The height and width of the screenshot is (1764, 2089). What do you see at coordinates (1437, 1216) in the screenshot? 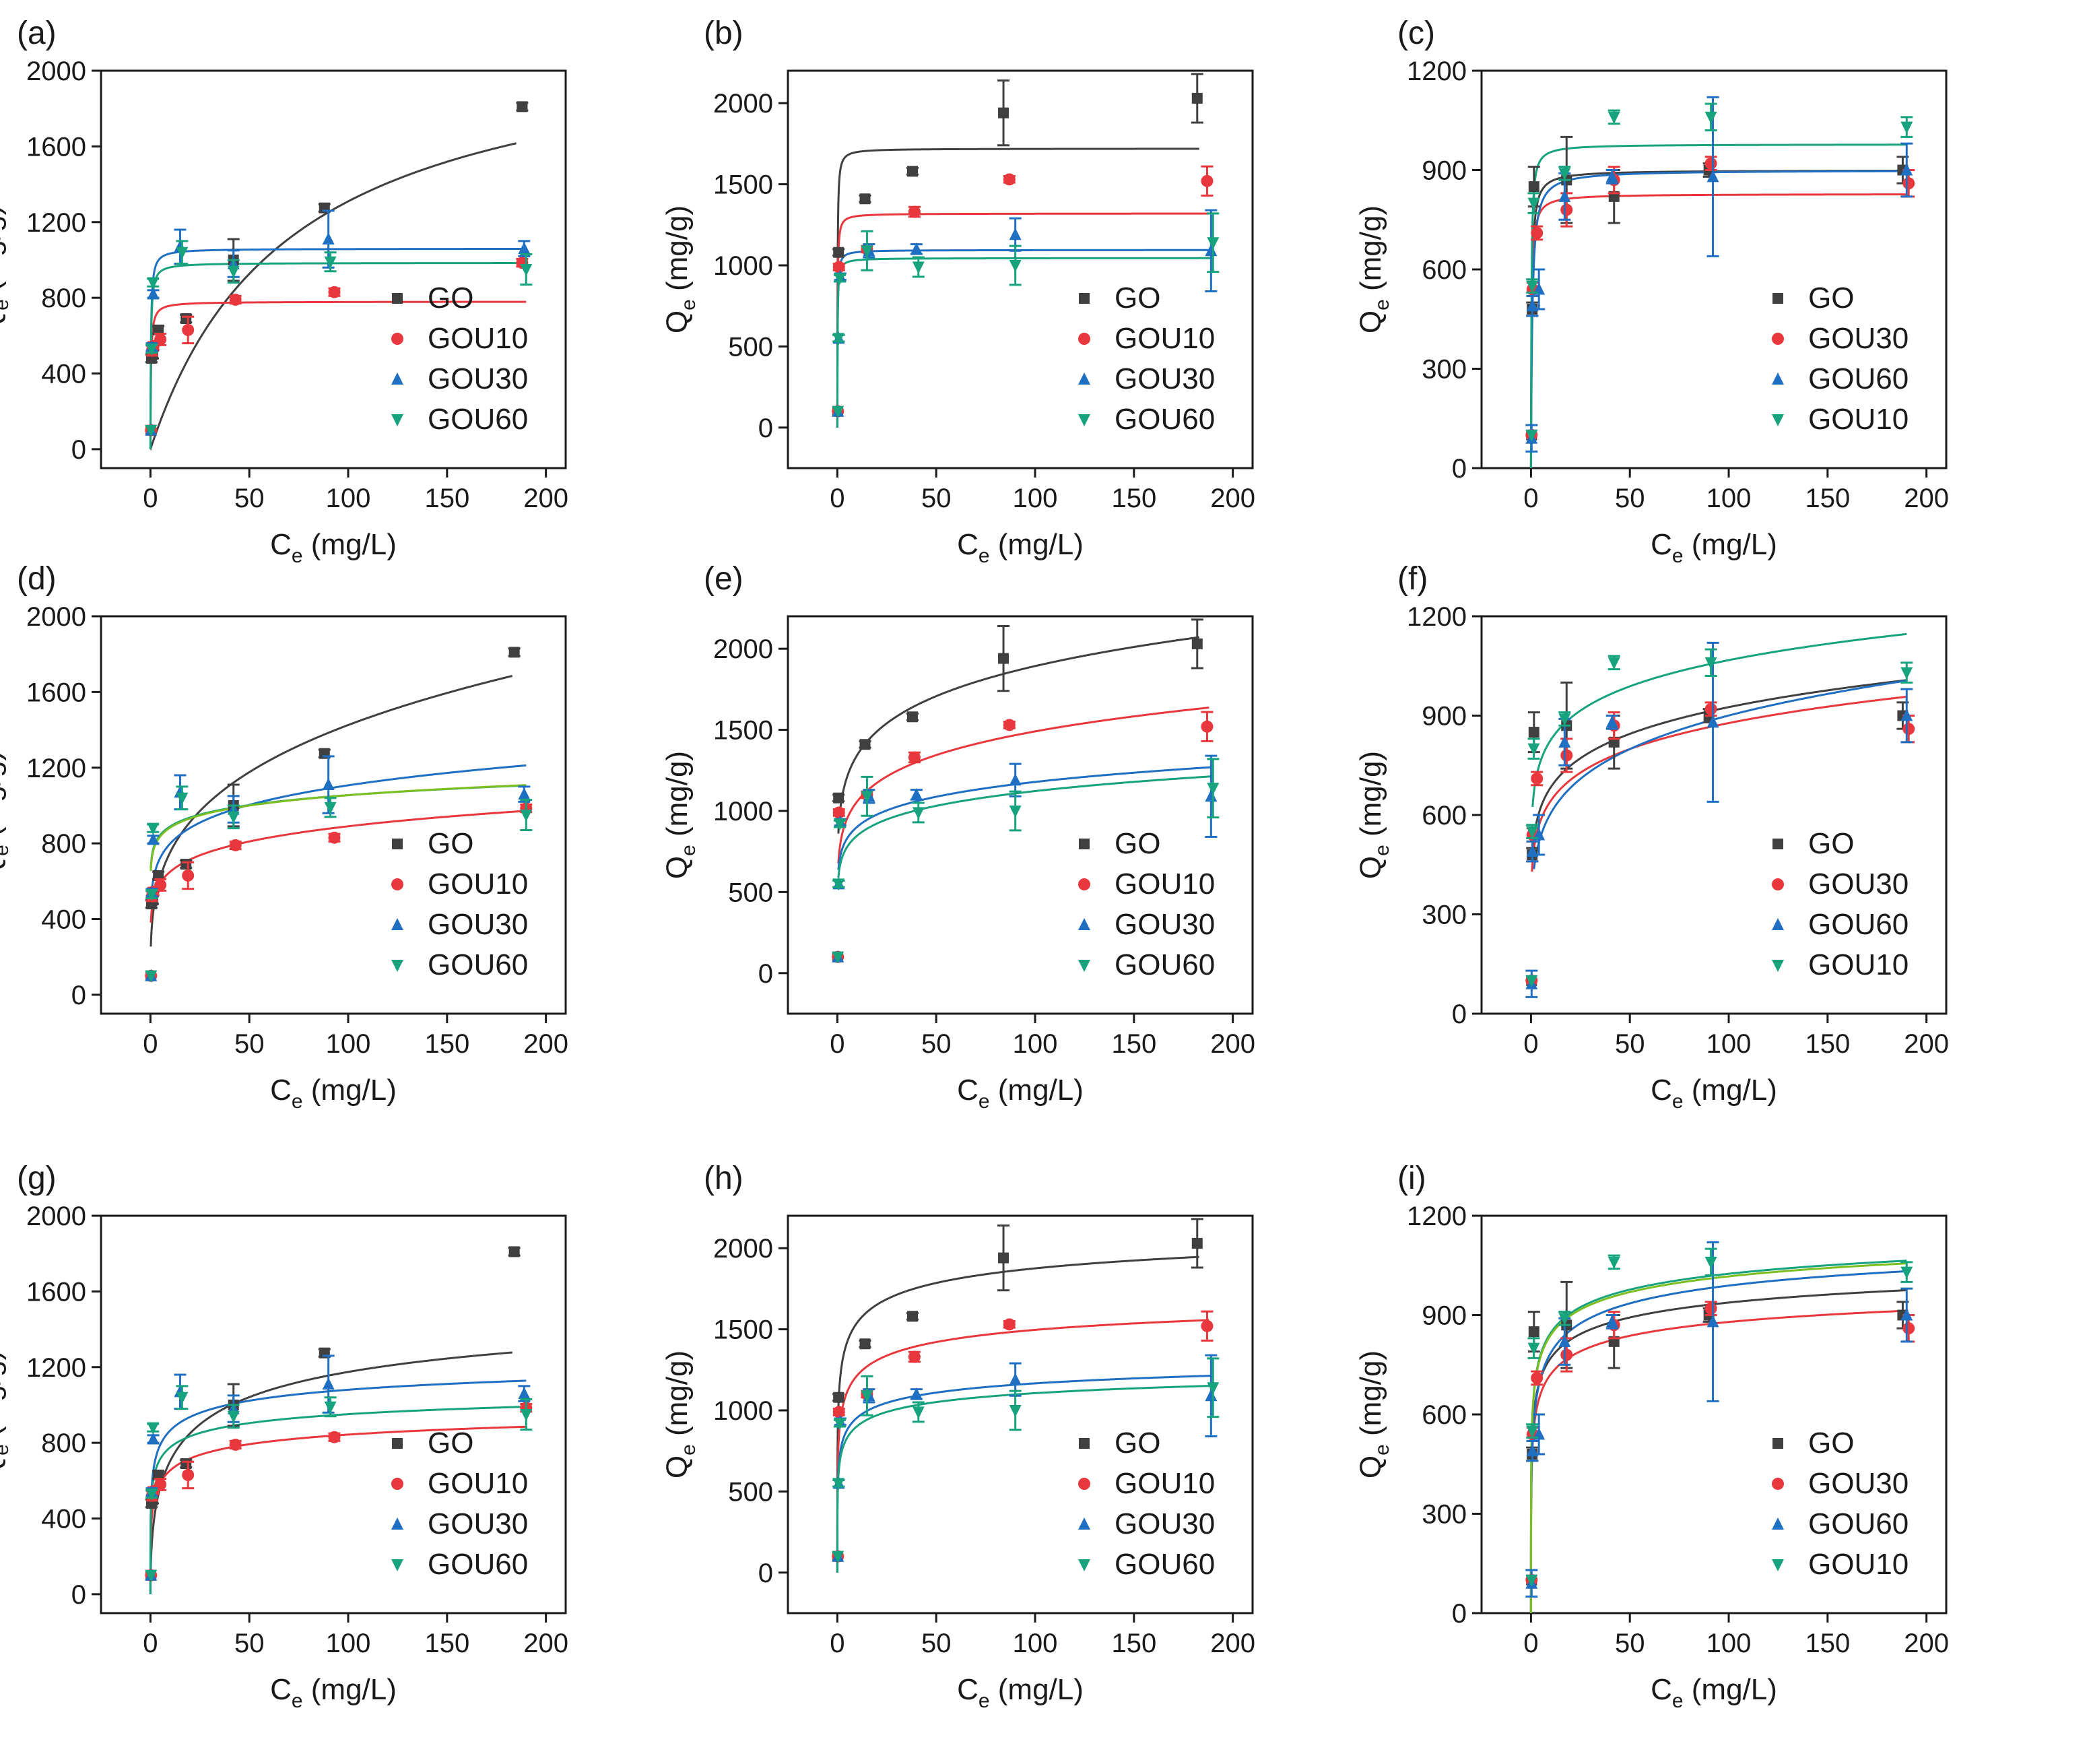
I see `y-tick-label: 1200` at bounding box center [1437, 1216].